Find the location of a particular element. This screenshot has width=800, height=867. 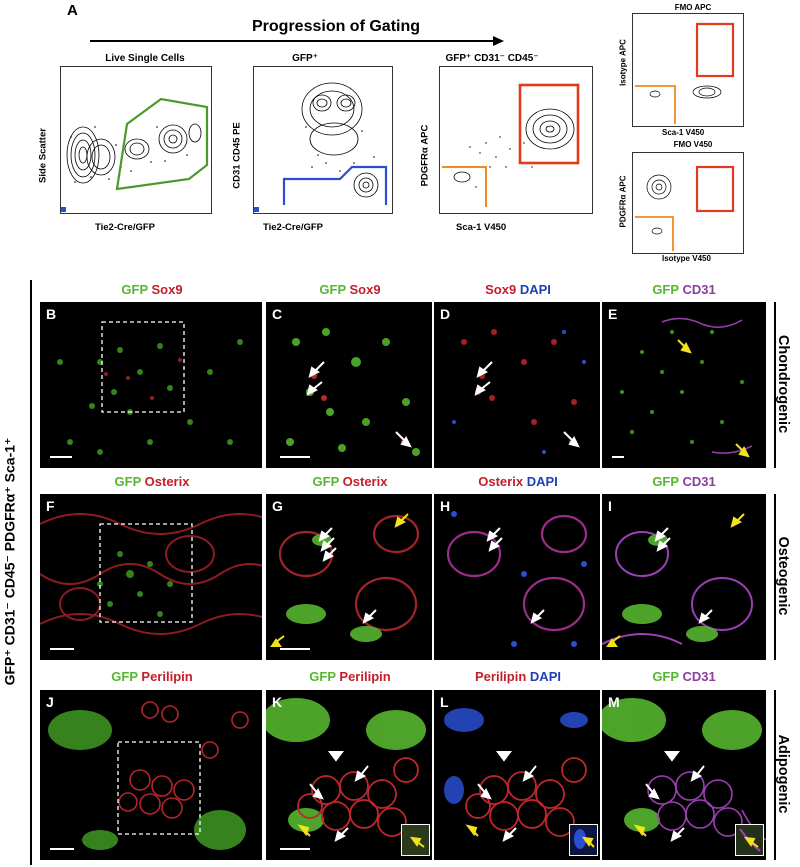

plot1-contours is located at coordinates (135, 154).